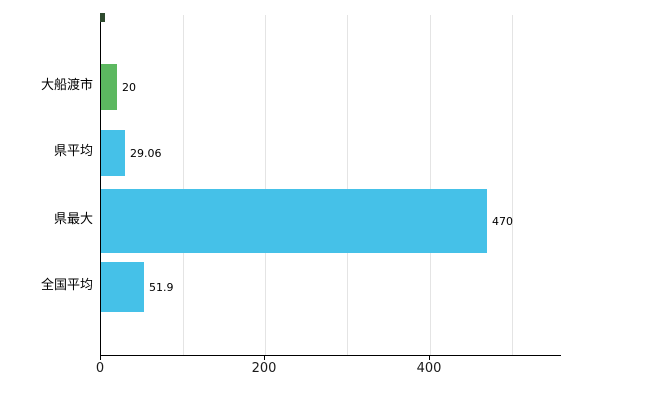 This screenshot has height=400, width=650. What do you see at coordinates (100, 368) in the screenshot?
I see `x-tick-label: 0` at bounding box center [100, 368].